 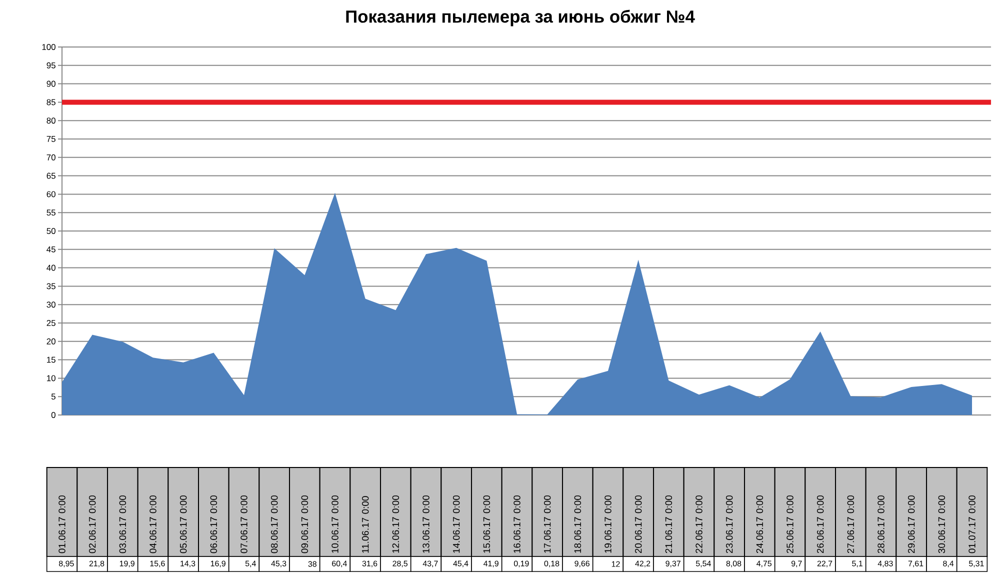 What do you see at coordinates (972, 524) in the screenshot?
I see `x-tick-label: 01.07.17 0:00` at bounding box center [972, 524].